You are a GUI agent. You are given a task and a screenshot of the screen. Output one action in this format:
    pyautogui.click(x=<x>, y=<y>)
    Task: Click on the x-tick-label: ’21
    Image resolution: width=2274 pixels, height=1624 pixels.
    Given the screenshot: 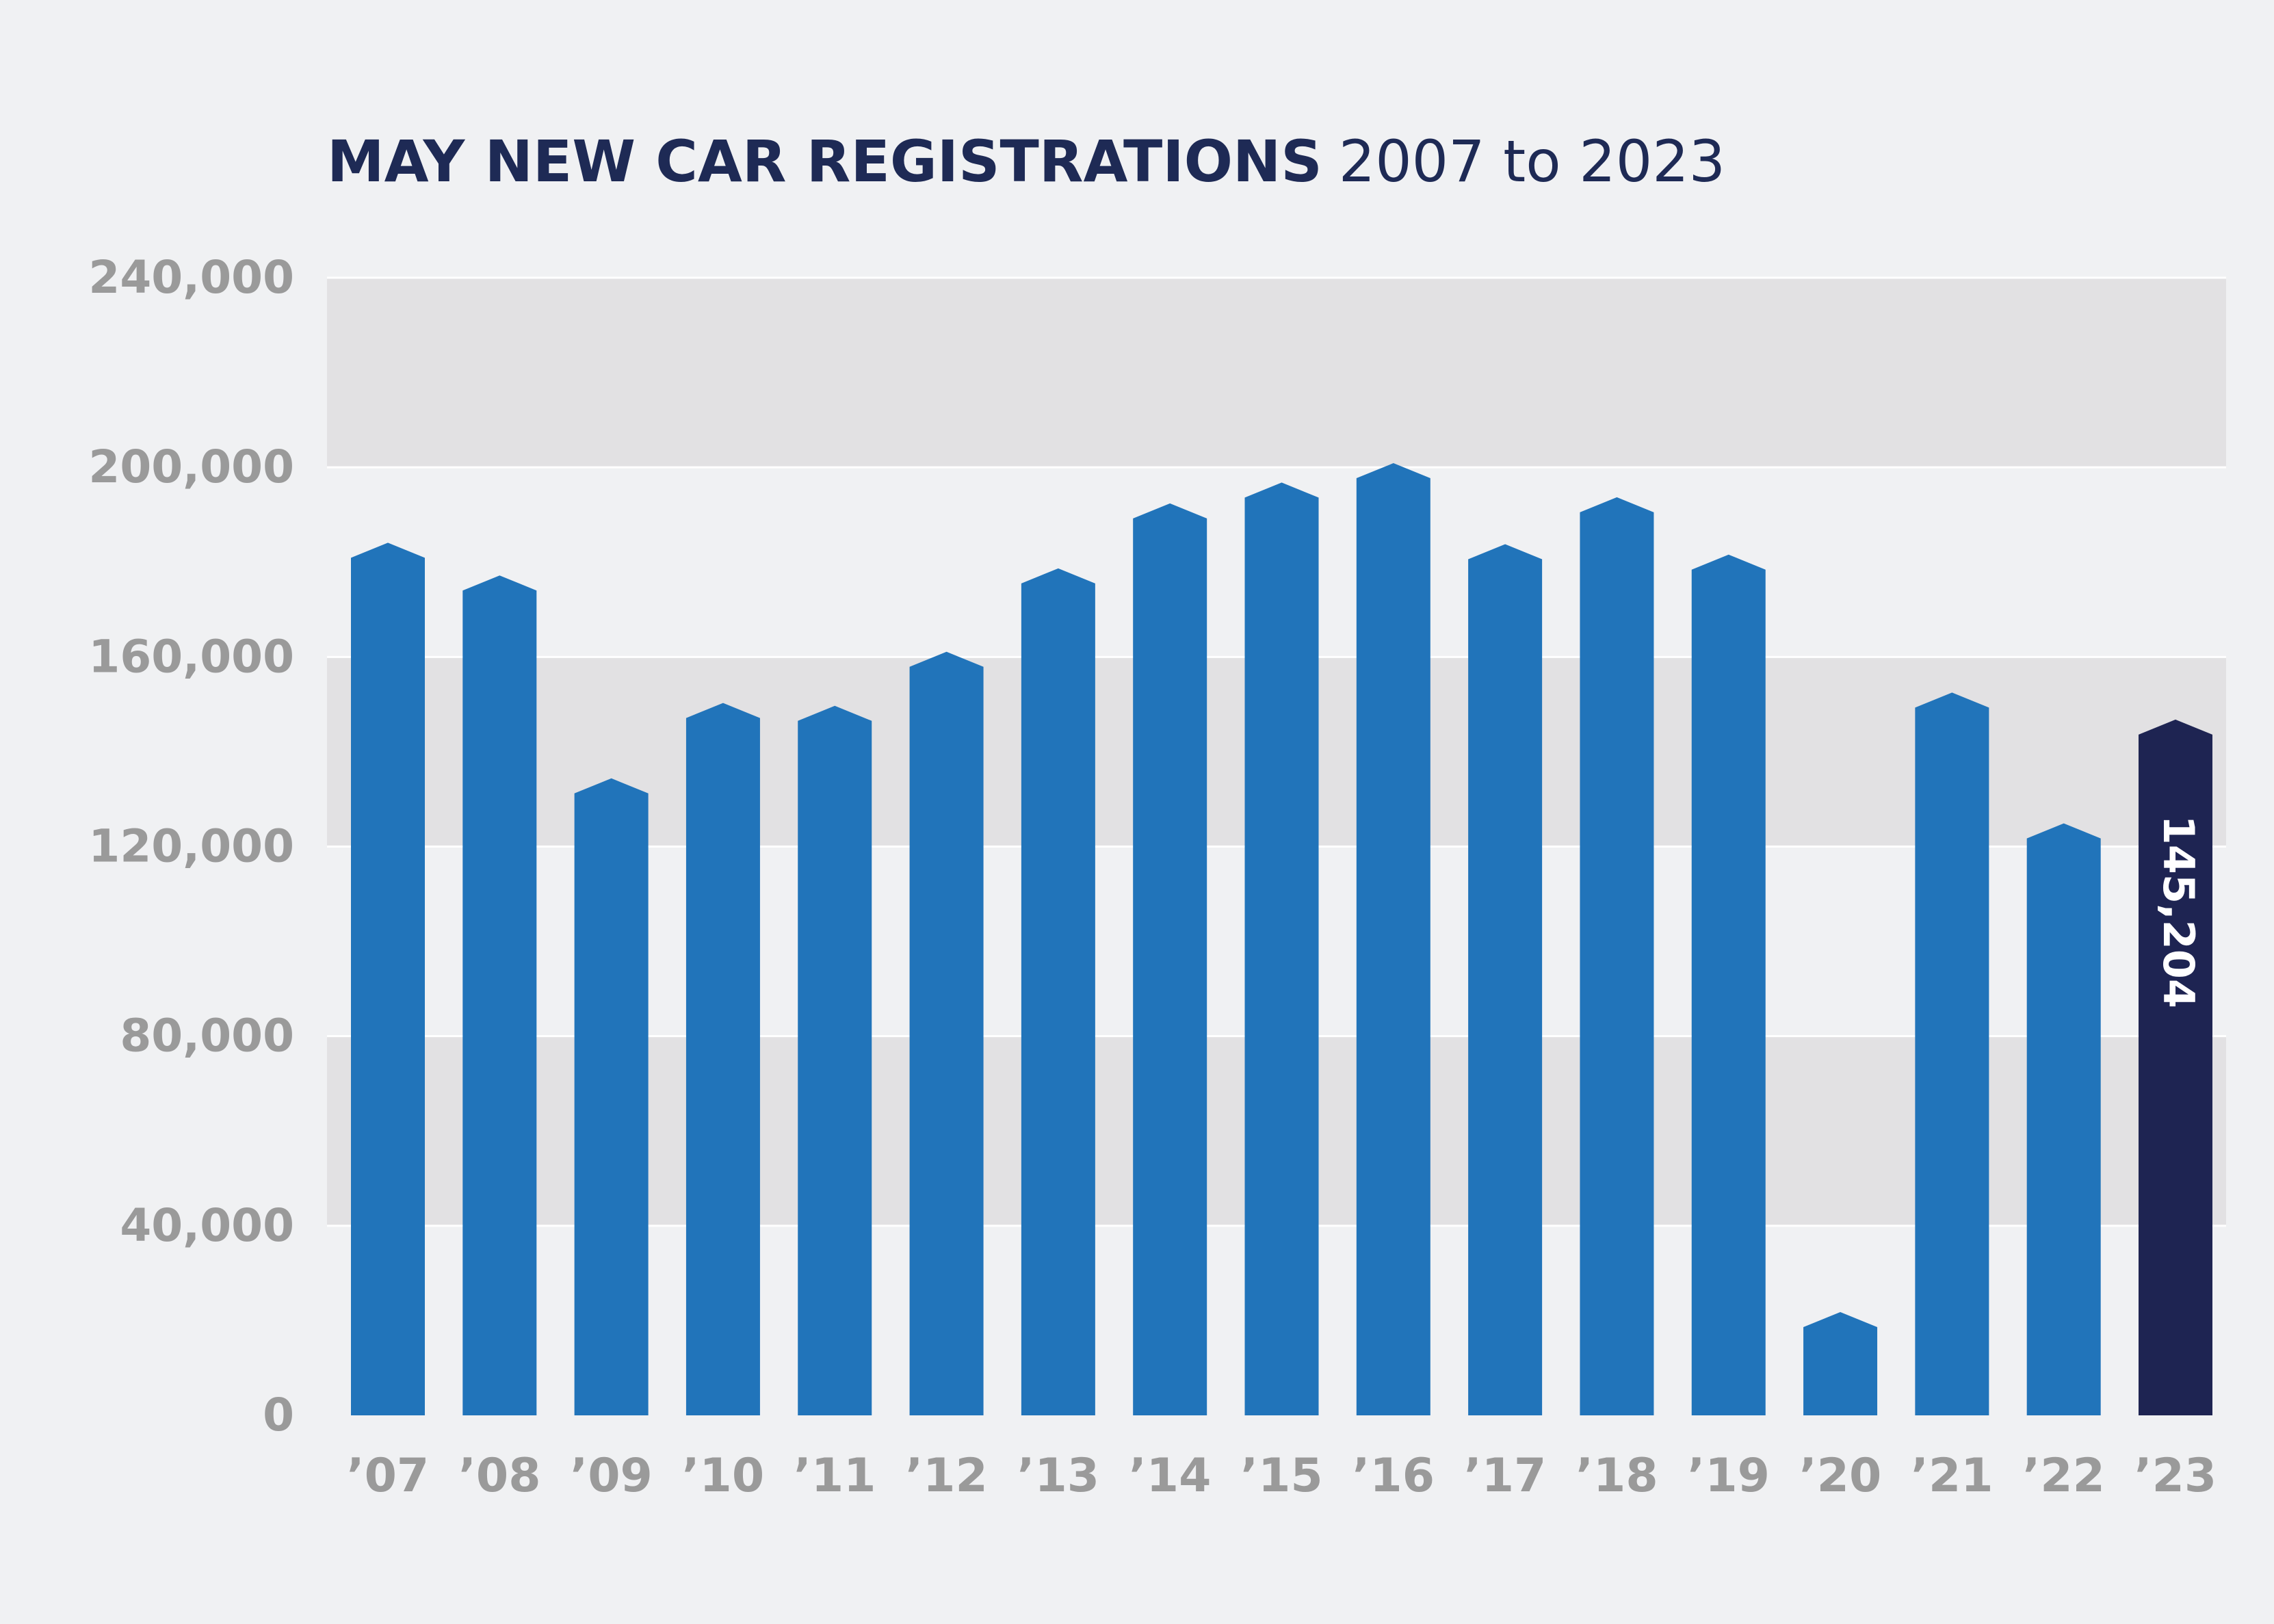 What is the action you would take?
    pyautogui.click(x=1952, y=1476)
    